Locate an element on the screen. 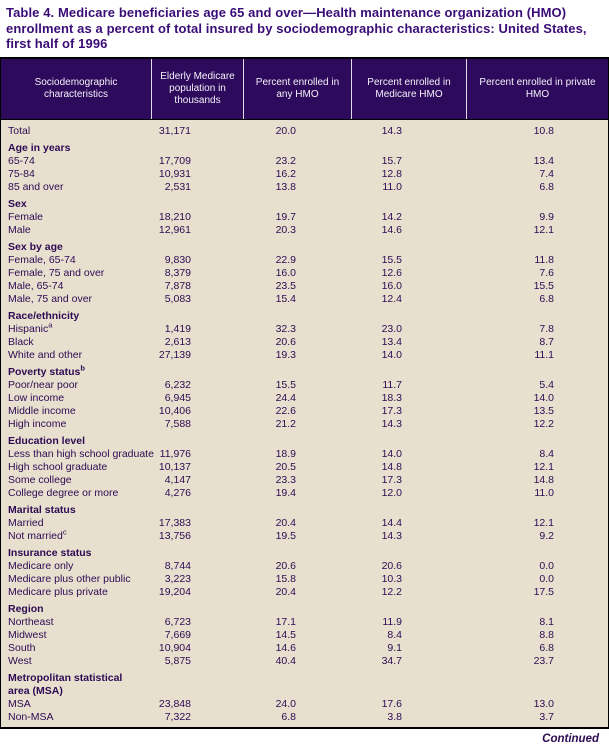 The height and width of the screenshot is (746, 609). cell-value: 12.1 is located at coordinates (543, 229).